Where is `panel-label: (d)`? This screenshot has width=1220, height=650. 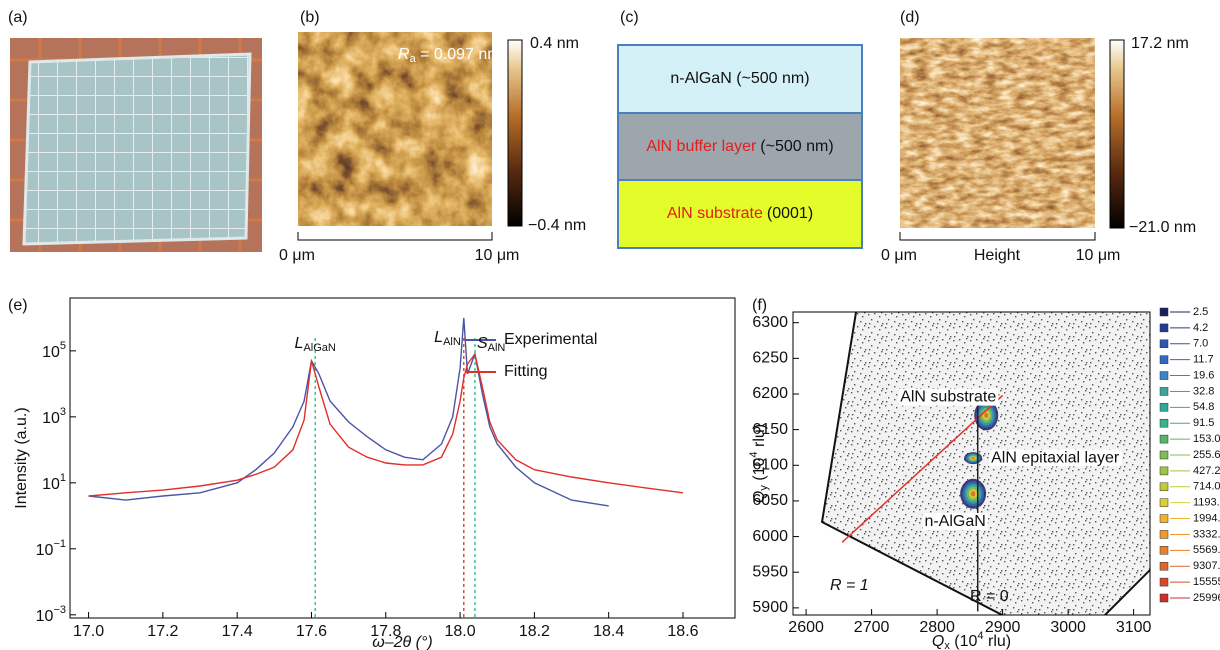
panel-label: (d) is located at coordinates (910, 17).